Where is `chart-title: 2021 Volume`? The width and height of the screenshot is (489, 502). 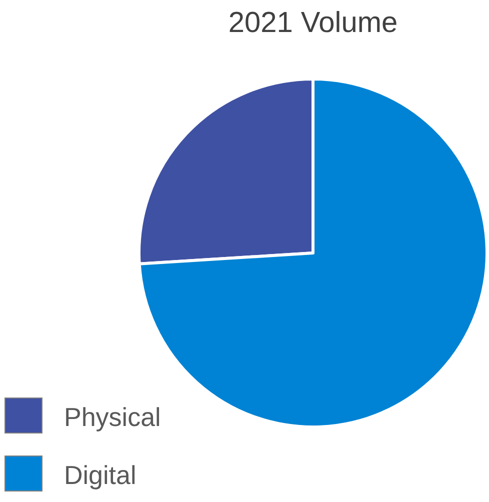
chart-title: 2021 Volume is located at coordinates (313, 23).